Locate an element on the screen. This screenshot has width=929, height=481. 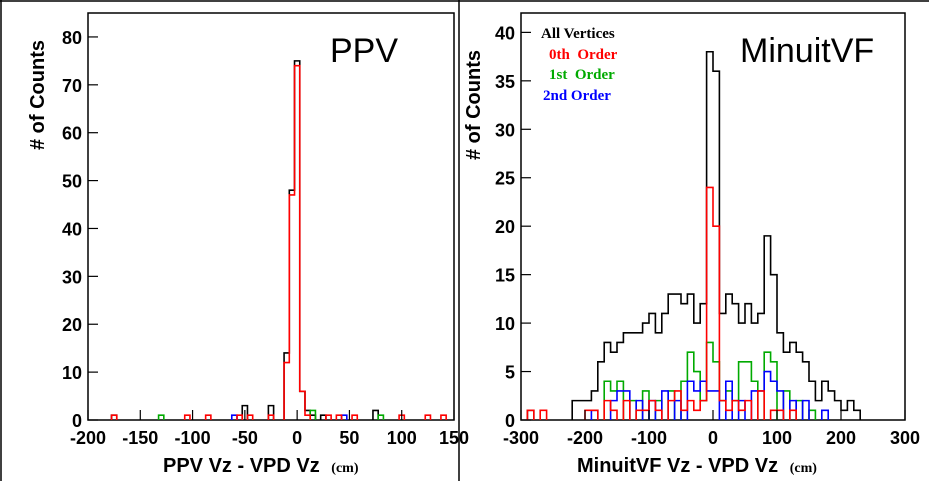
minuitvf-y-tick-label: 25 is located at coordinates (505, 179).